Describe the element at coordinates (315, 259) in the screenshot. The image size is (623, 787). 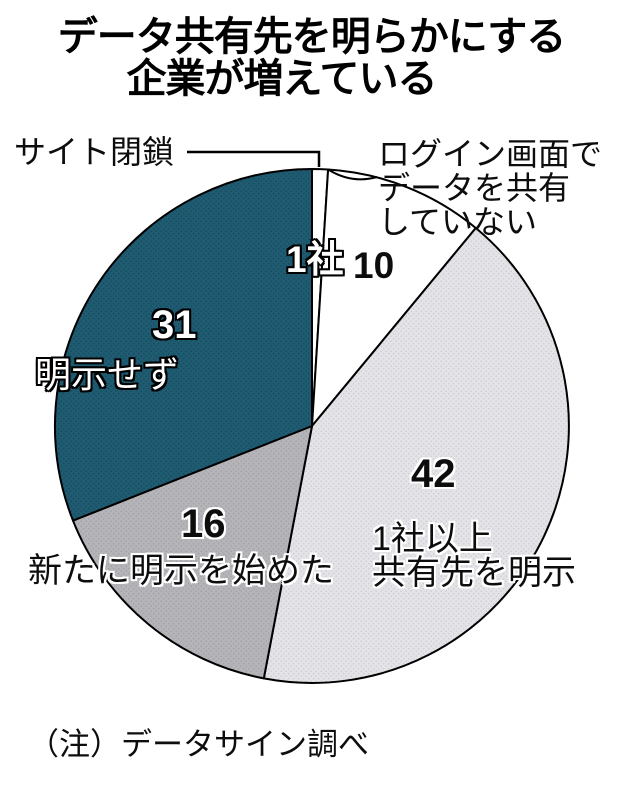
I see `slice-value-site-closed: 1社` at that location.